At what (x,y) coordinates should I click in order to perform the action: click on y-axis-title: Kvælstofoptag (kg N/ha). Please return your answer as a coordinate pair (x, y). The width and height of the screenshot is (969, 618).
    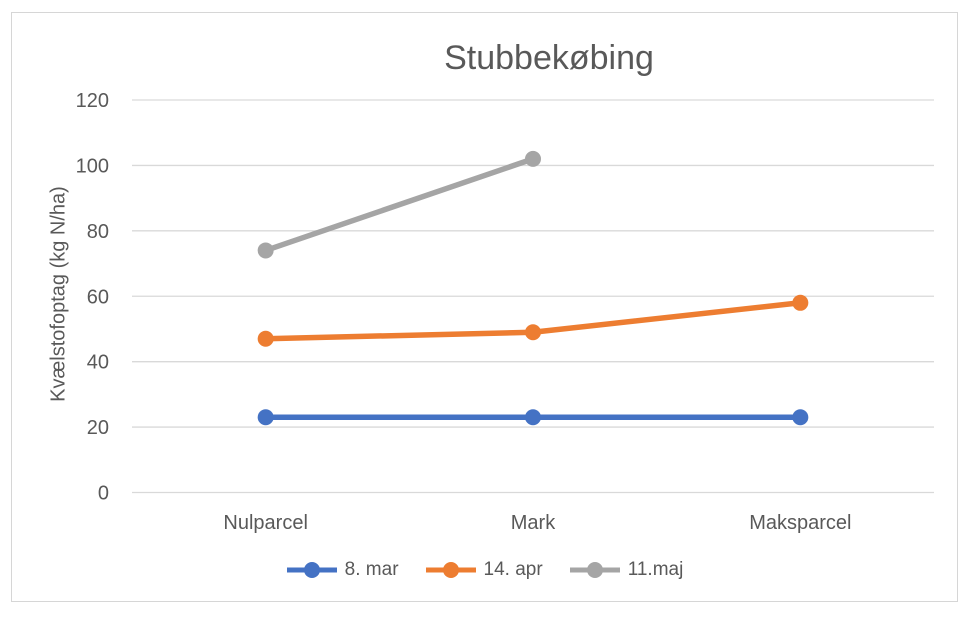
    Looking at the image, I should click on (58, 294).